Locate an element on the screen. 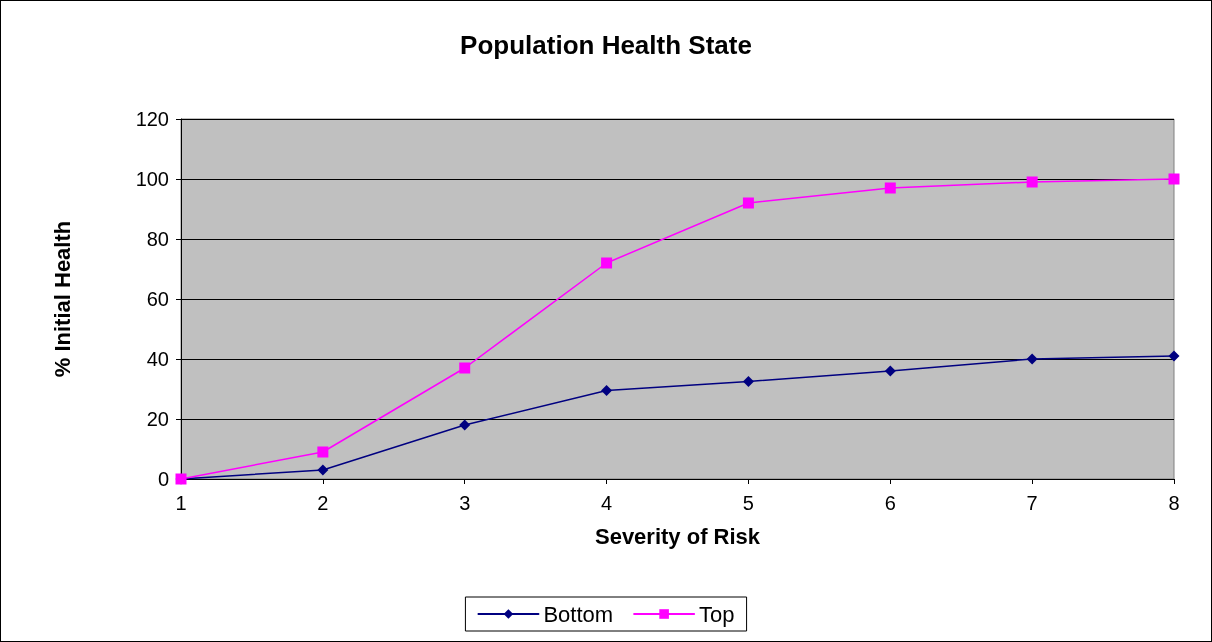 This screenshot has height=642, width=1212. legend-label: Top is located at coordinates (717, 614).